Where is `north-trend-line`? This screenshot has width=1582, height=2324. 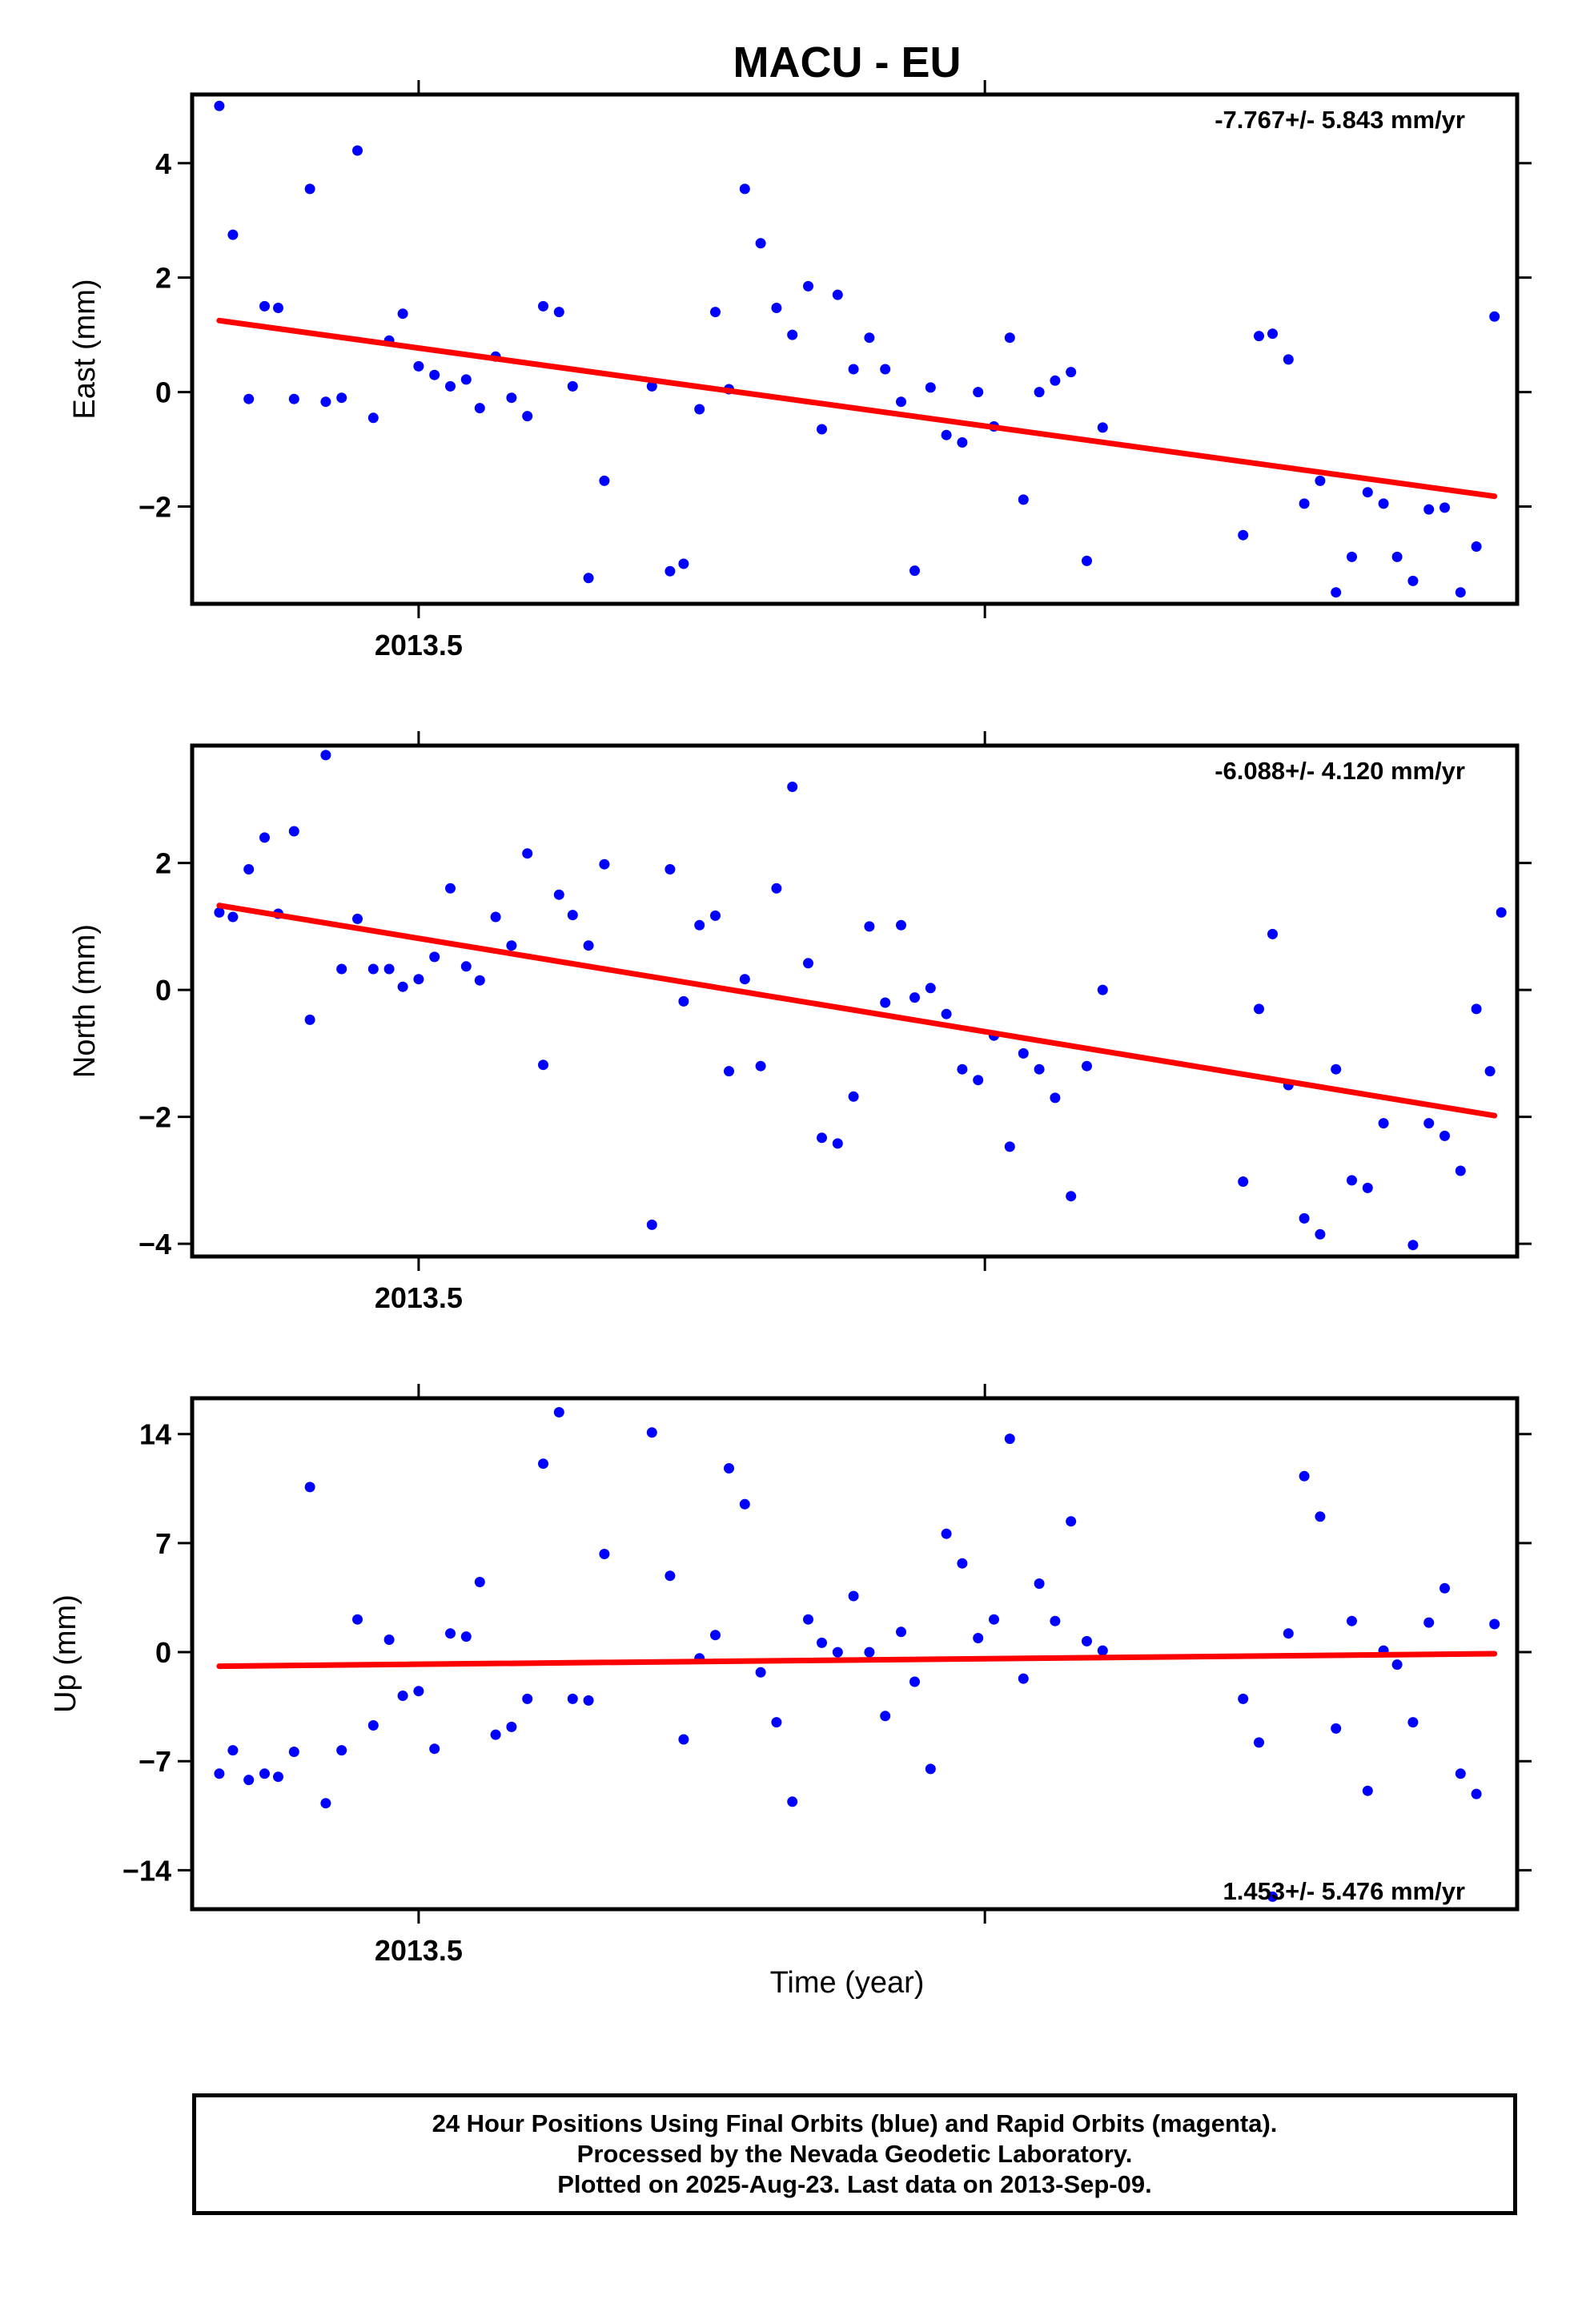
north-trend-line is located at coordinates (857, 1011).